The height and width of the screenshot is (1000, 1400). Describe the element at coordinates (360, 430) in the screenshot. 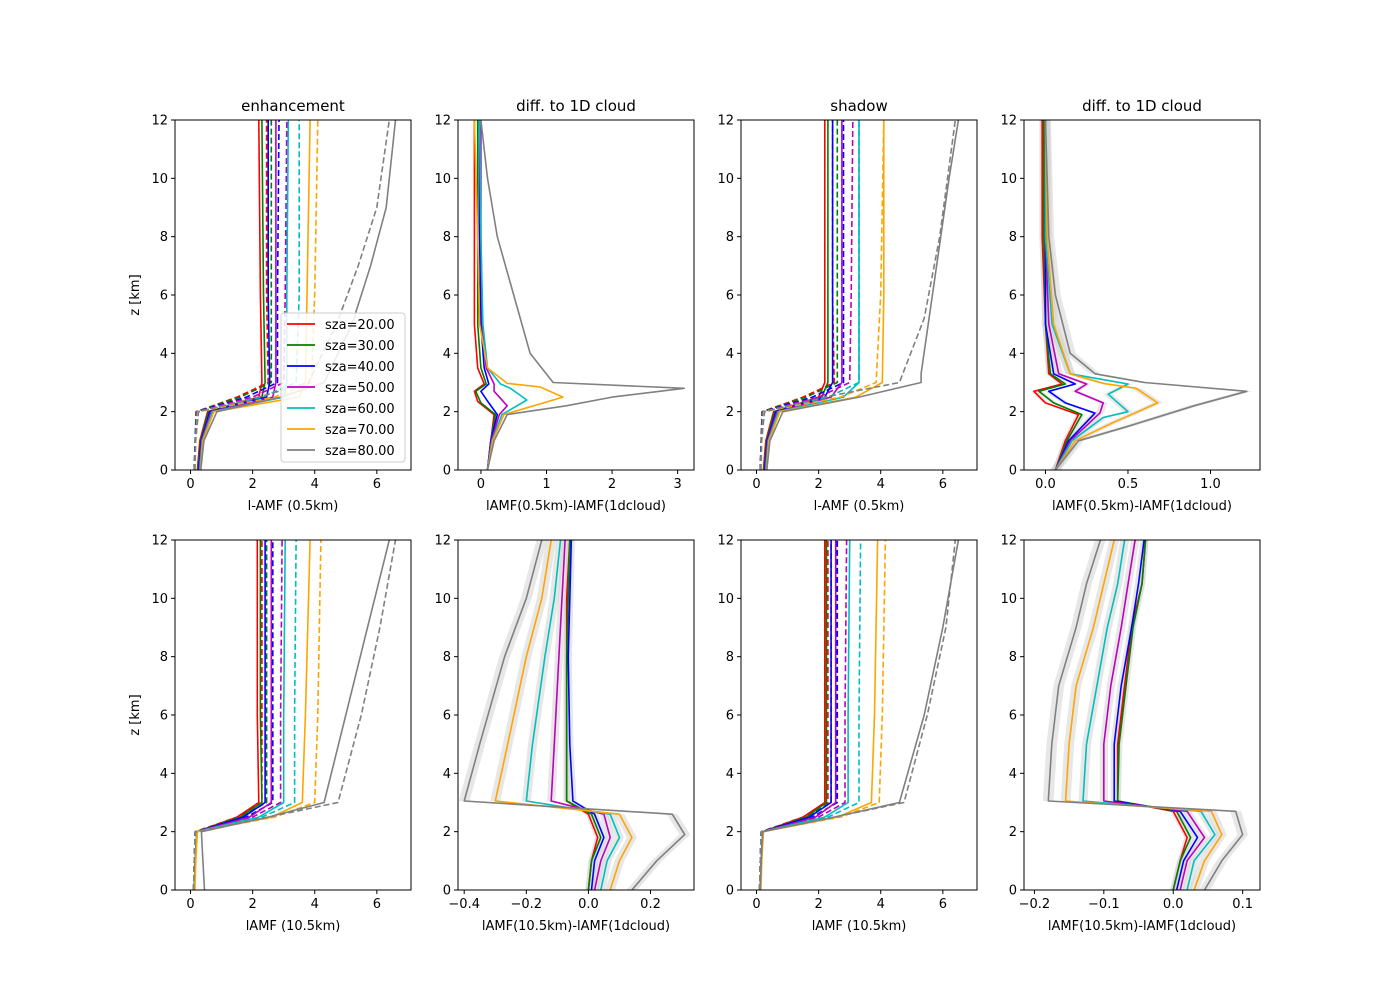

I see `legend-entry: sza=70.00` at that location.